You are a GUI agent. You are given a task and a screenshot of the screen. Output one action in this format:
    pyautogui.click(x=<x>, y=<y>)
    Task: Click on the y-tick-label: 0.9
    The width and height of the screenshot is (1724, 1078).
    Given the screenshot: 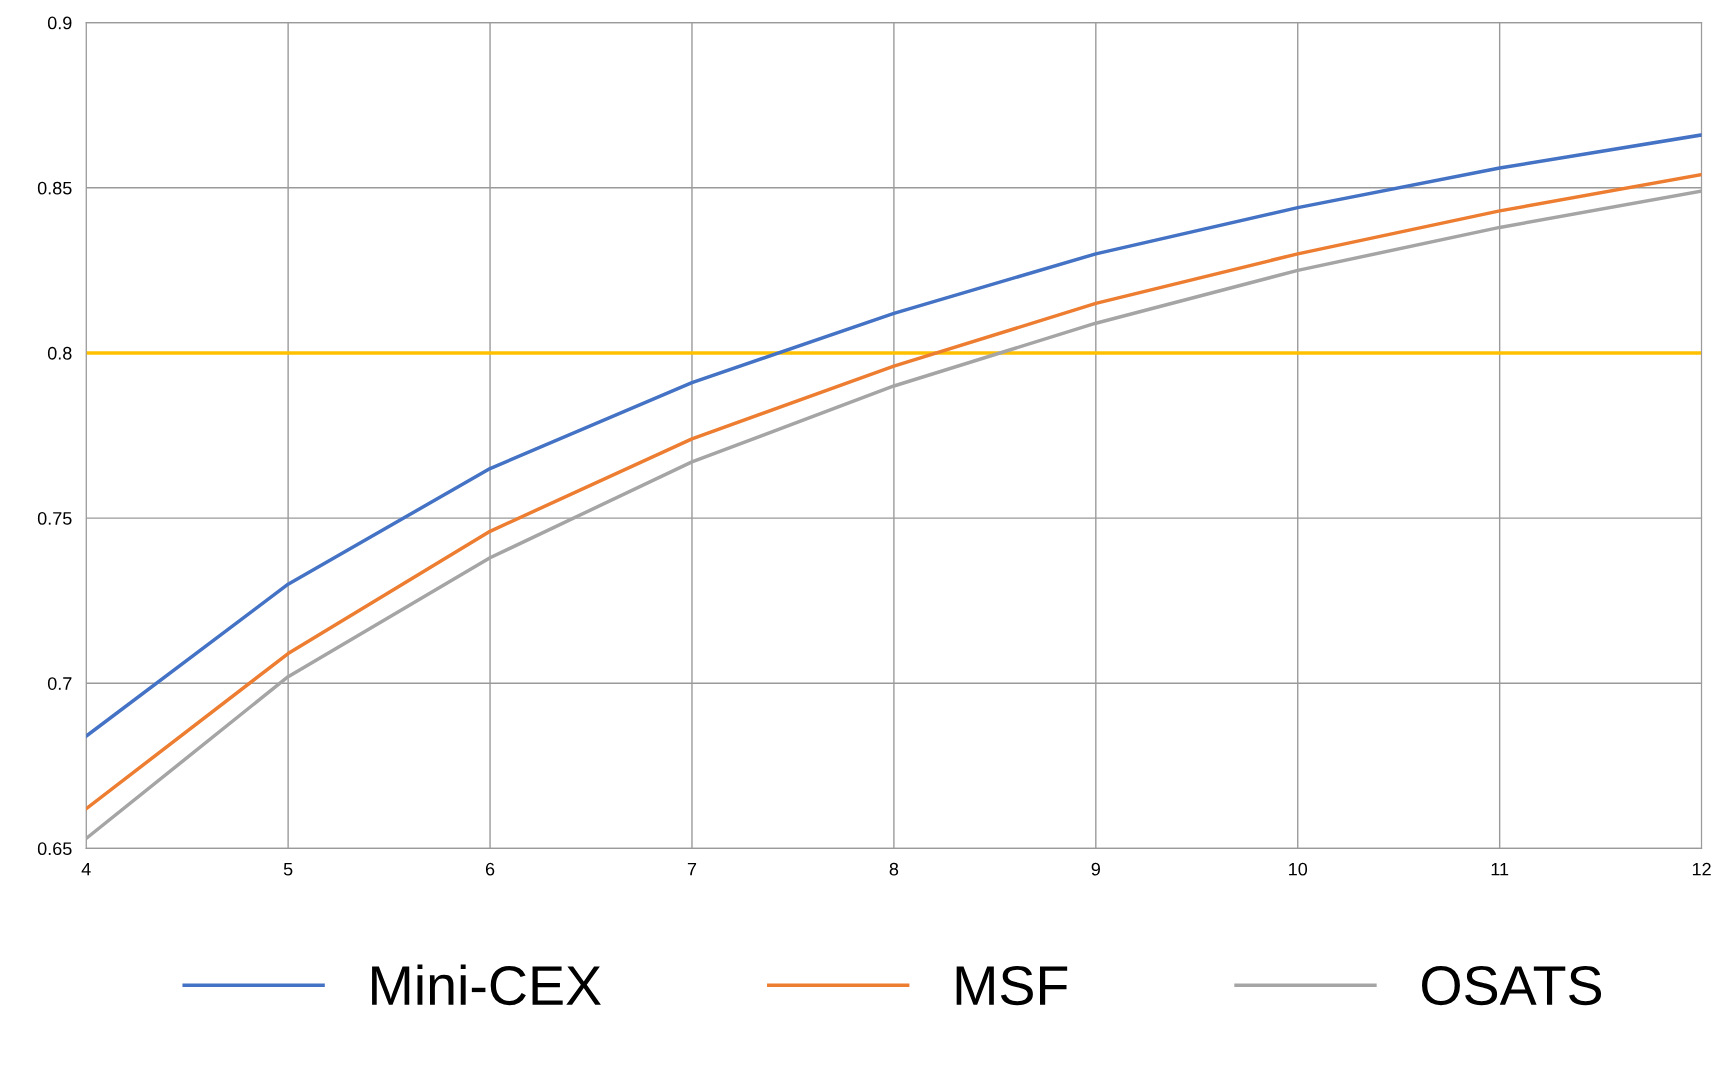 What is the action you would take?
    pyautogui.click(x=59, y=23)
    